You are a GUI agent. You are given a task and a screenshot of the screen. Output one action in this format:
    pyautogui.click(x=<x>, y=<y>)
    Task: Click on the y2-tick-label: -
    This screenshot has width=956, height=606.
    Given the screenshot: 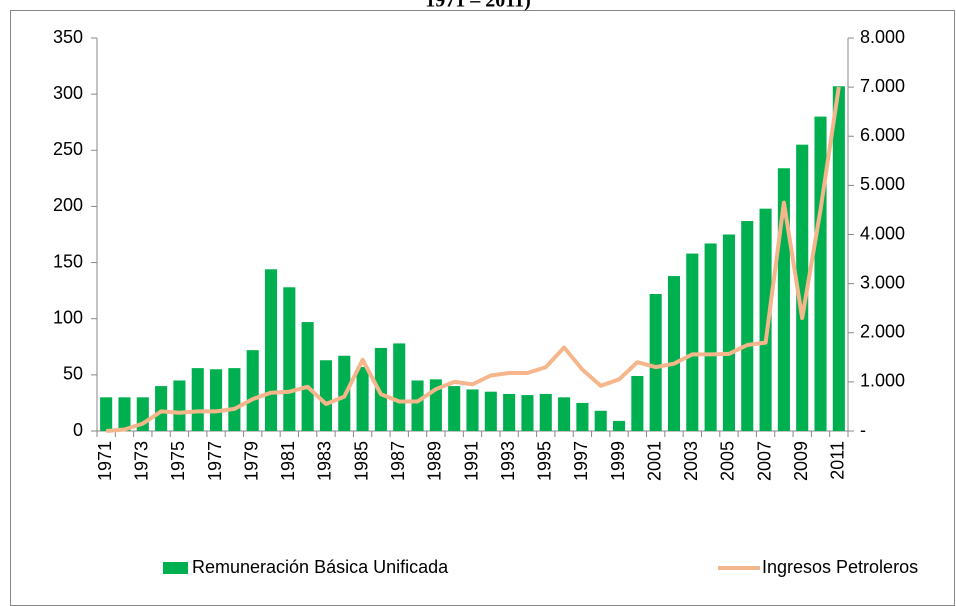 What is the action you would take?
    pyautogui.click(x=863, y=430)
    